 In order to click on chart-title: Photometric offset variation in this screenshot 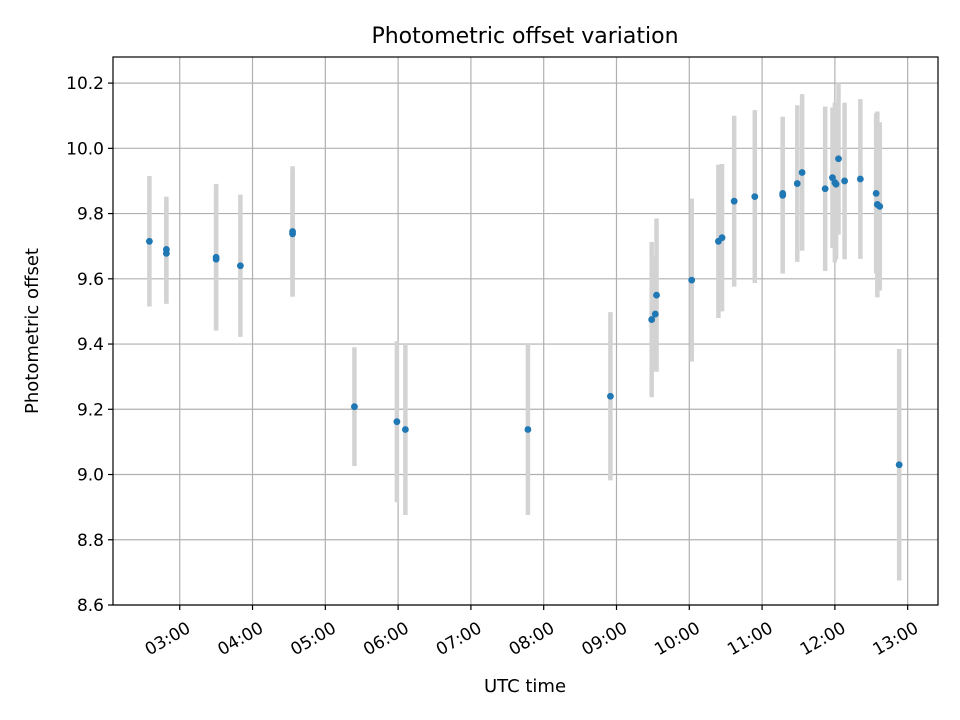, I will do `click(524, 36)`.